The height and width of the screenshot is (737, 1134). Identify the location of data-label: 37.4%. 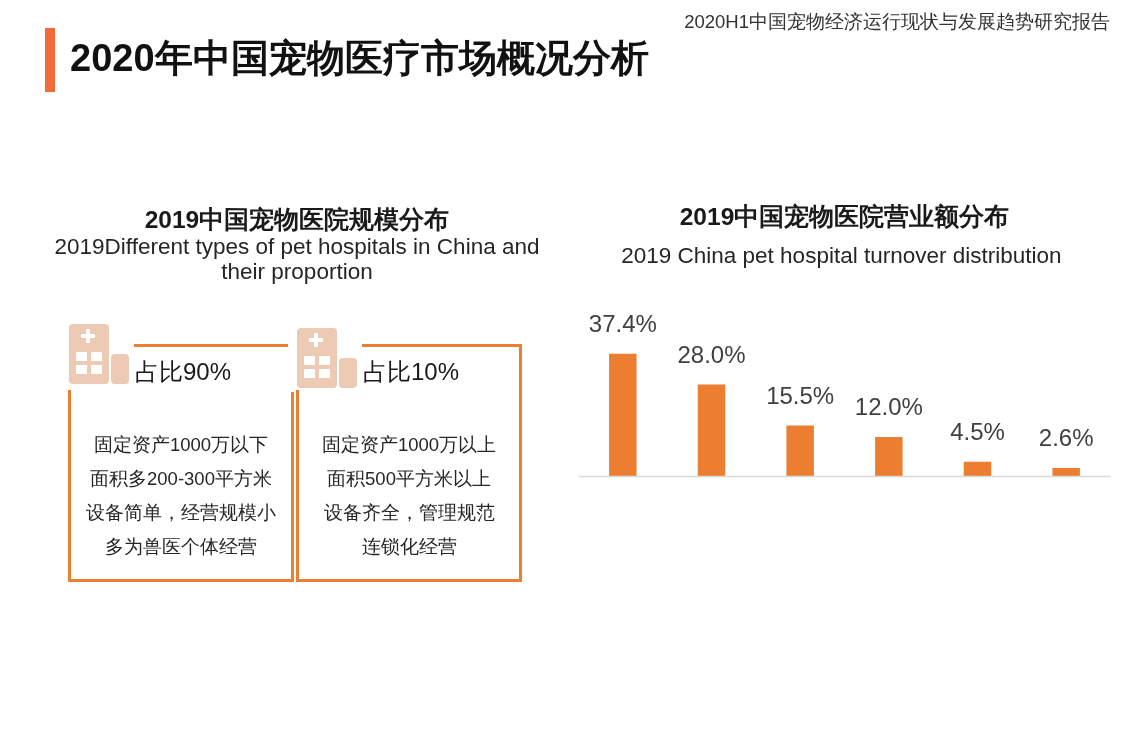
(622, 323).